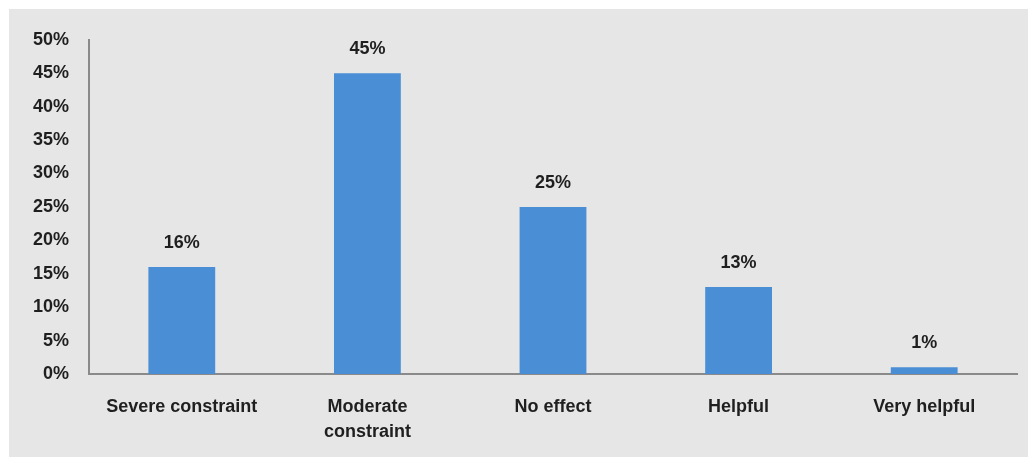 This screenshot has width=1028, height=457. Describe the element at coordinates (739, 405) in the screenshot. I see `x-tick-label: Helpful` at that location.